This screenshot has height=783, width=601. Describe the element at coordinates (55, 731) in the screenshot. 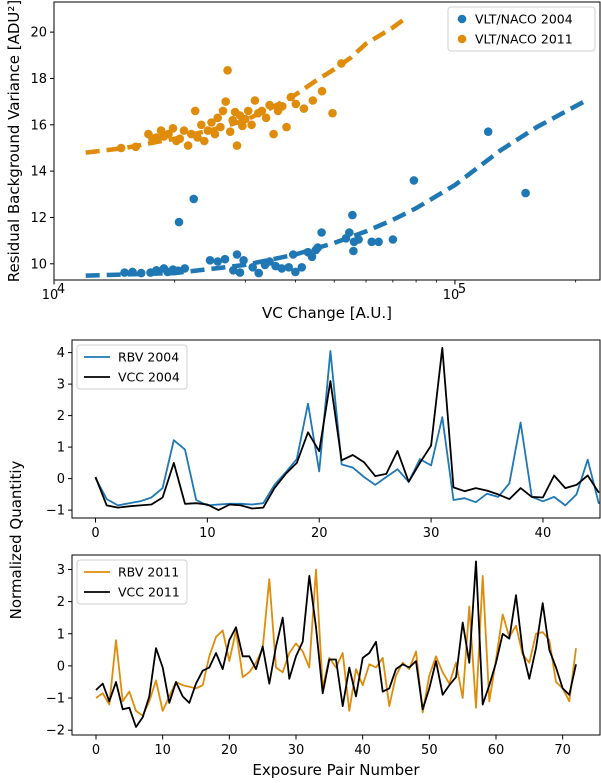

I see `y-tick-label: −2` at that location.